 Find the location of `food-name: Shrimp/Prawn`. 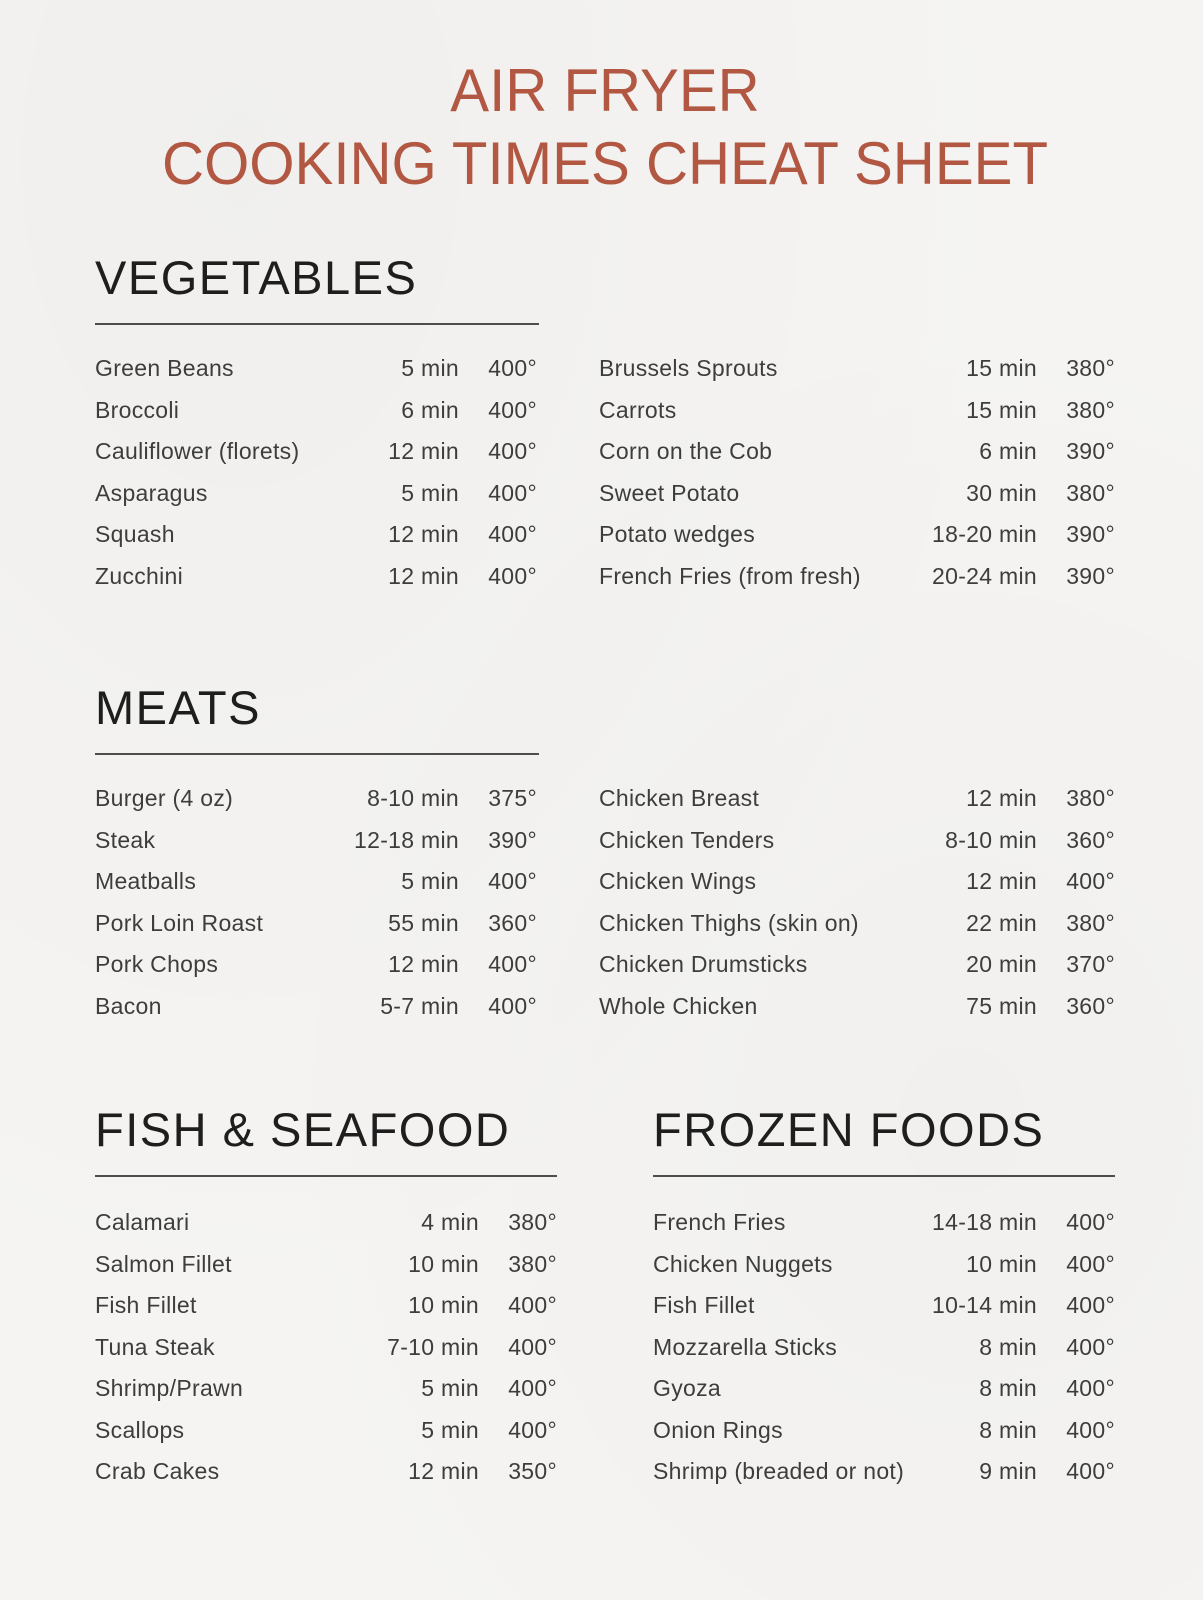

food-name: Shrimp/Prawn is located at coordinates (169, 1388).